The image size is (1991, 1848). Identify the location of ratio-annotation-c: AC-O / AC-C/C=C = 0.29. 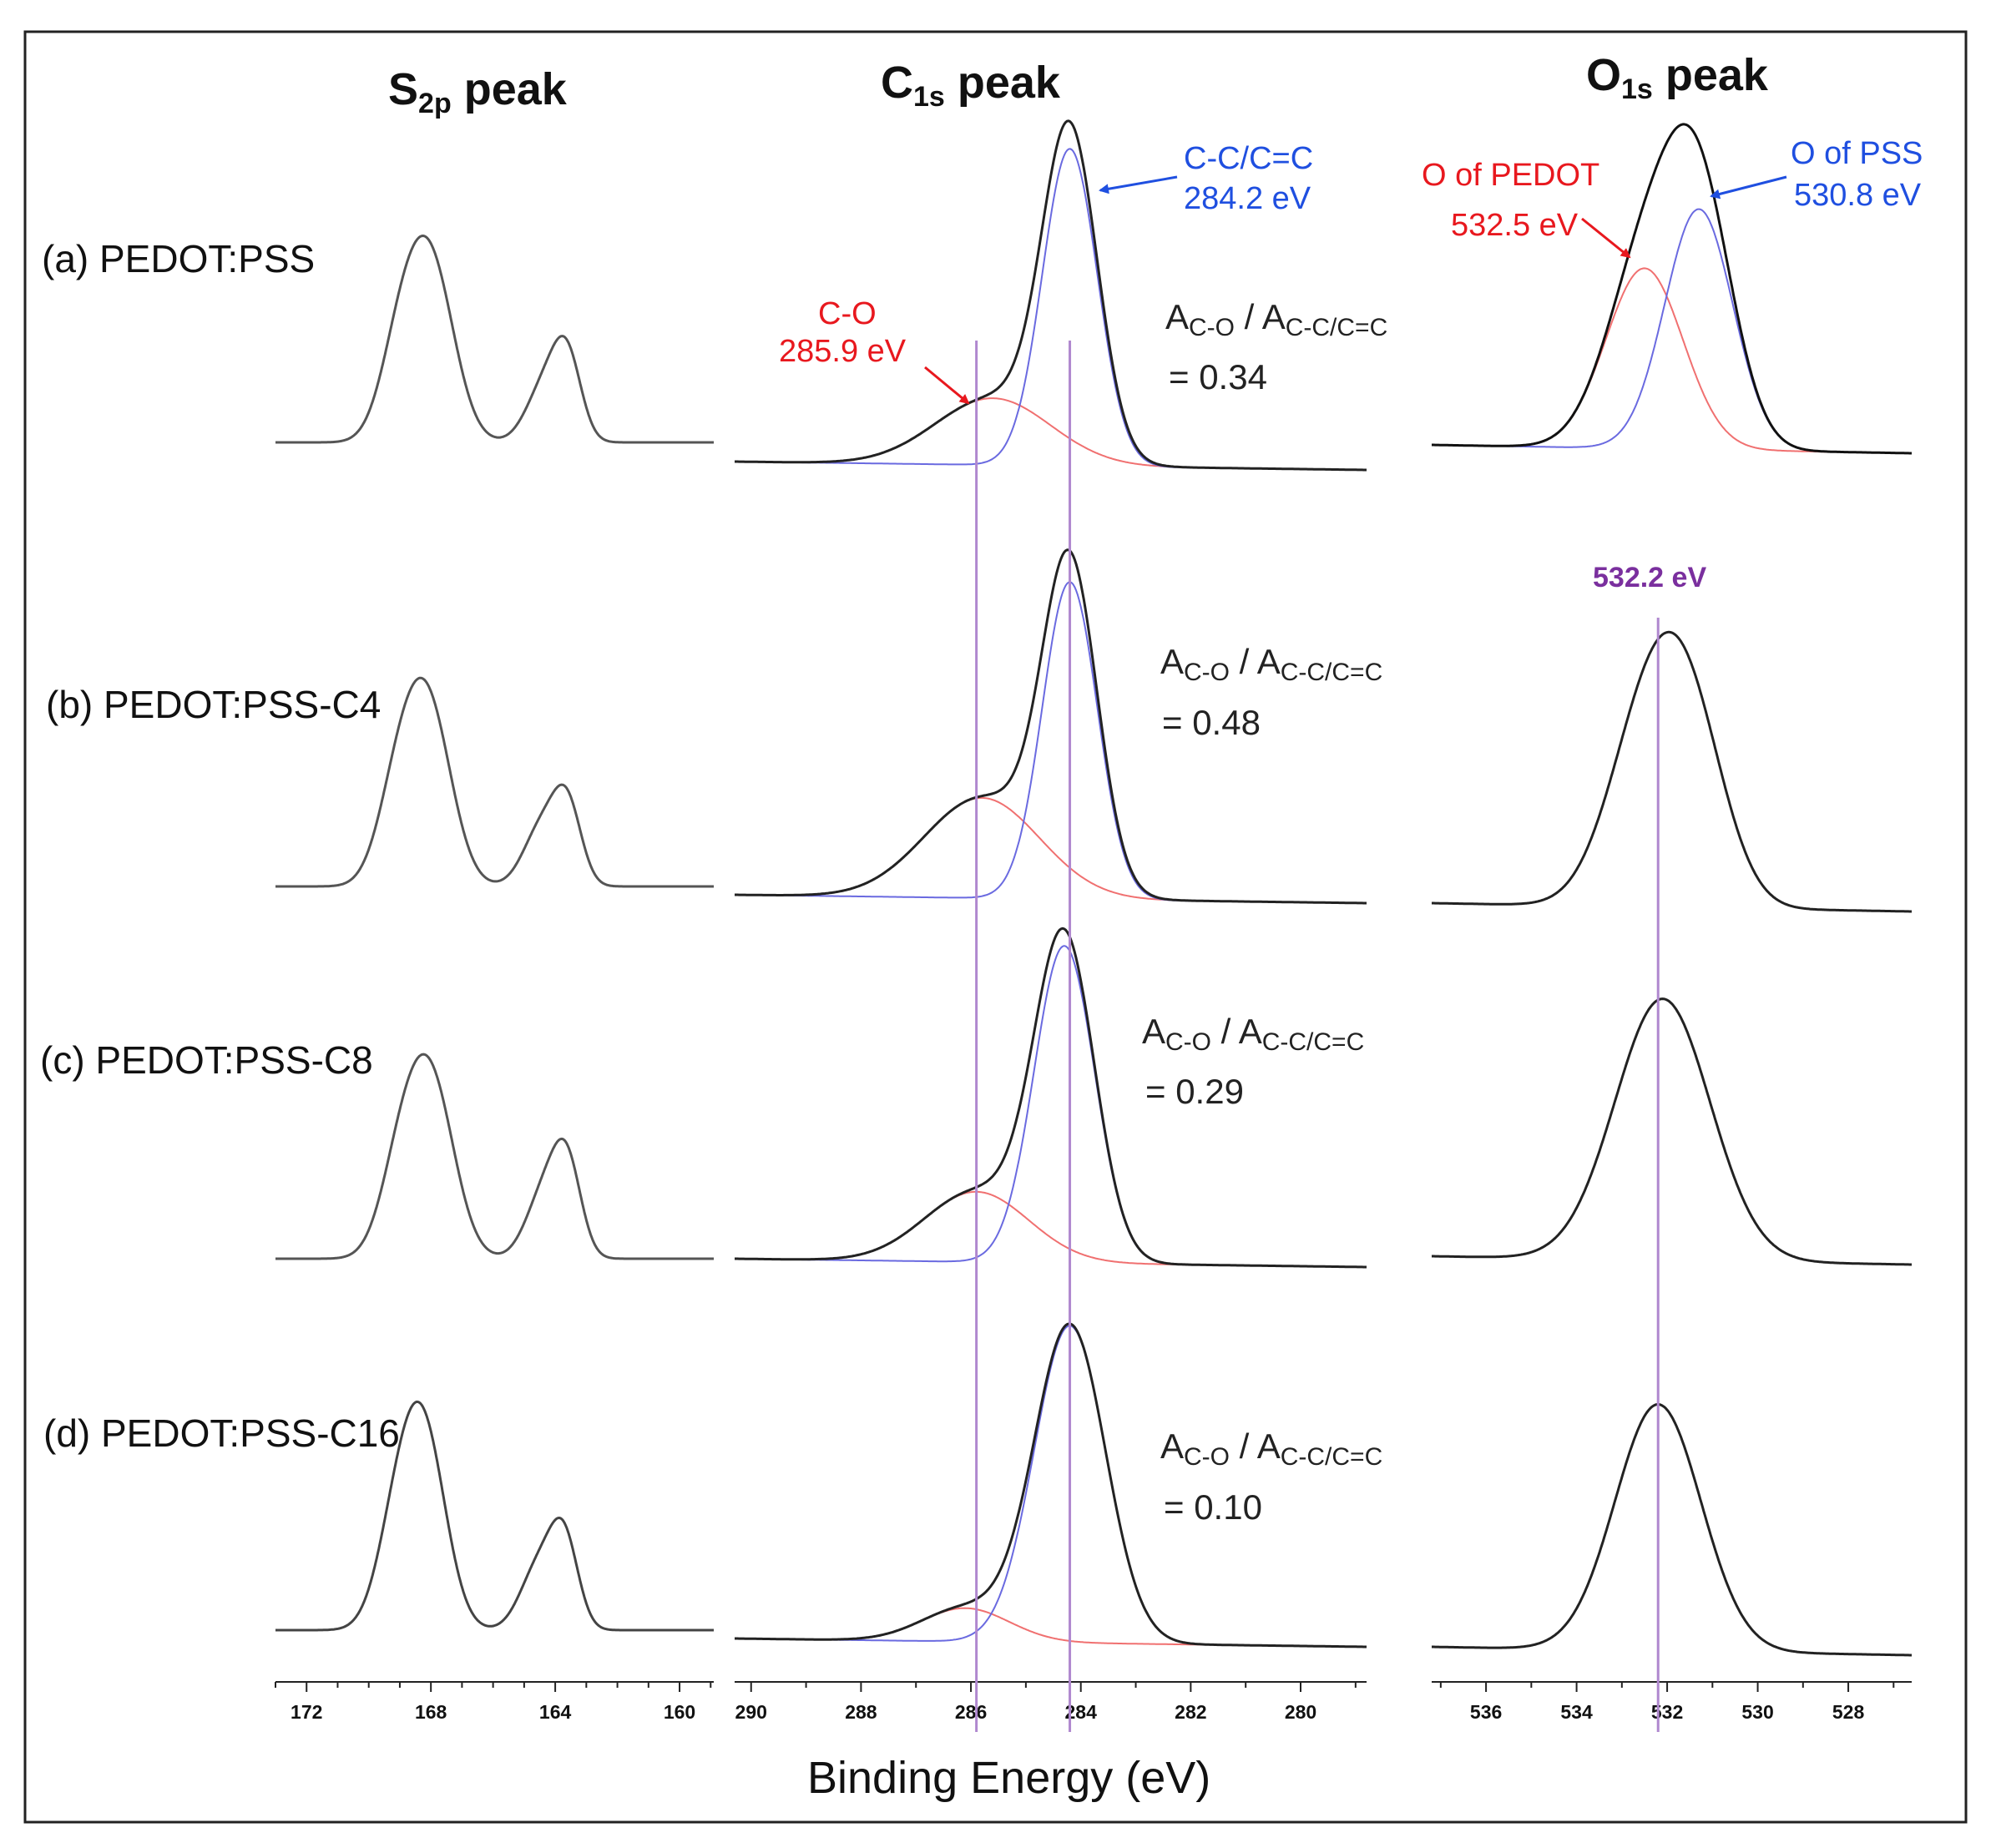
(1253, 1061).